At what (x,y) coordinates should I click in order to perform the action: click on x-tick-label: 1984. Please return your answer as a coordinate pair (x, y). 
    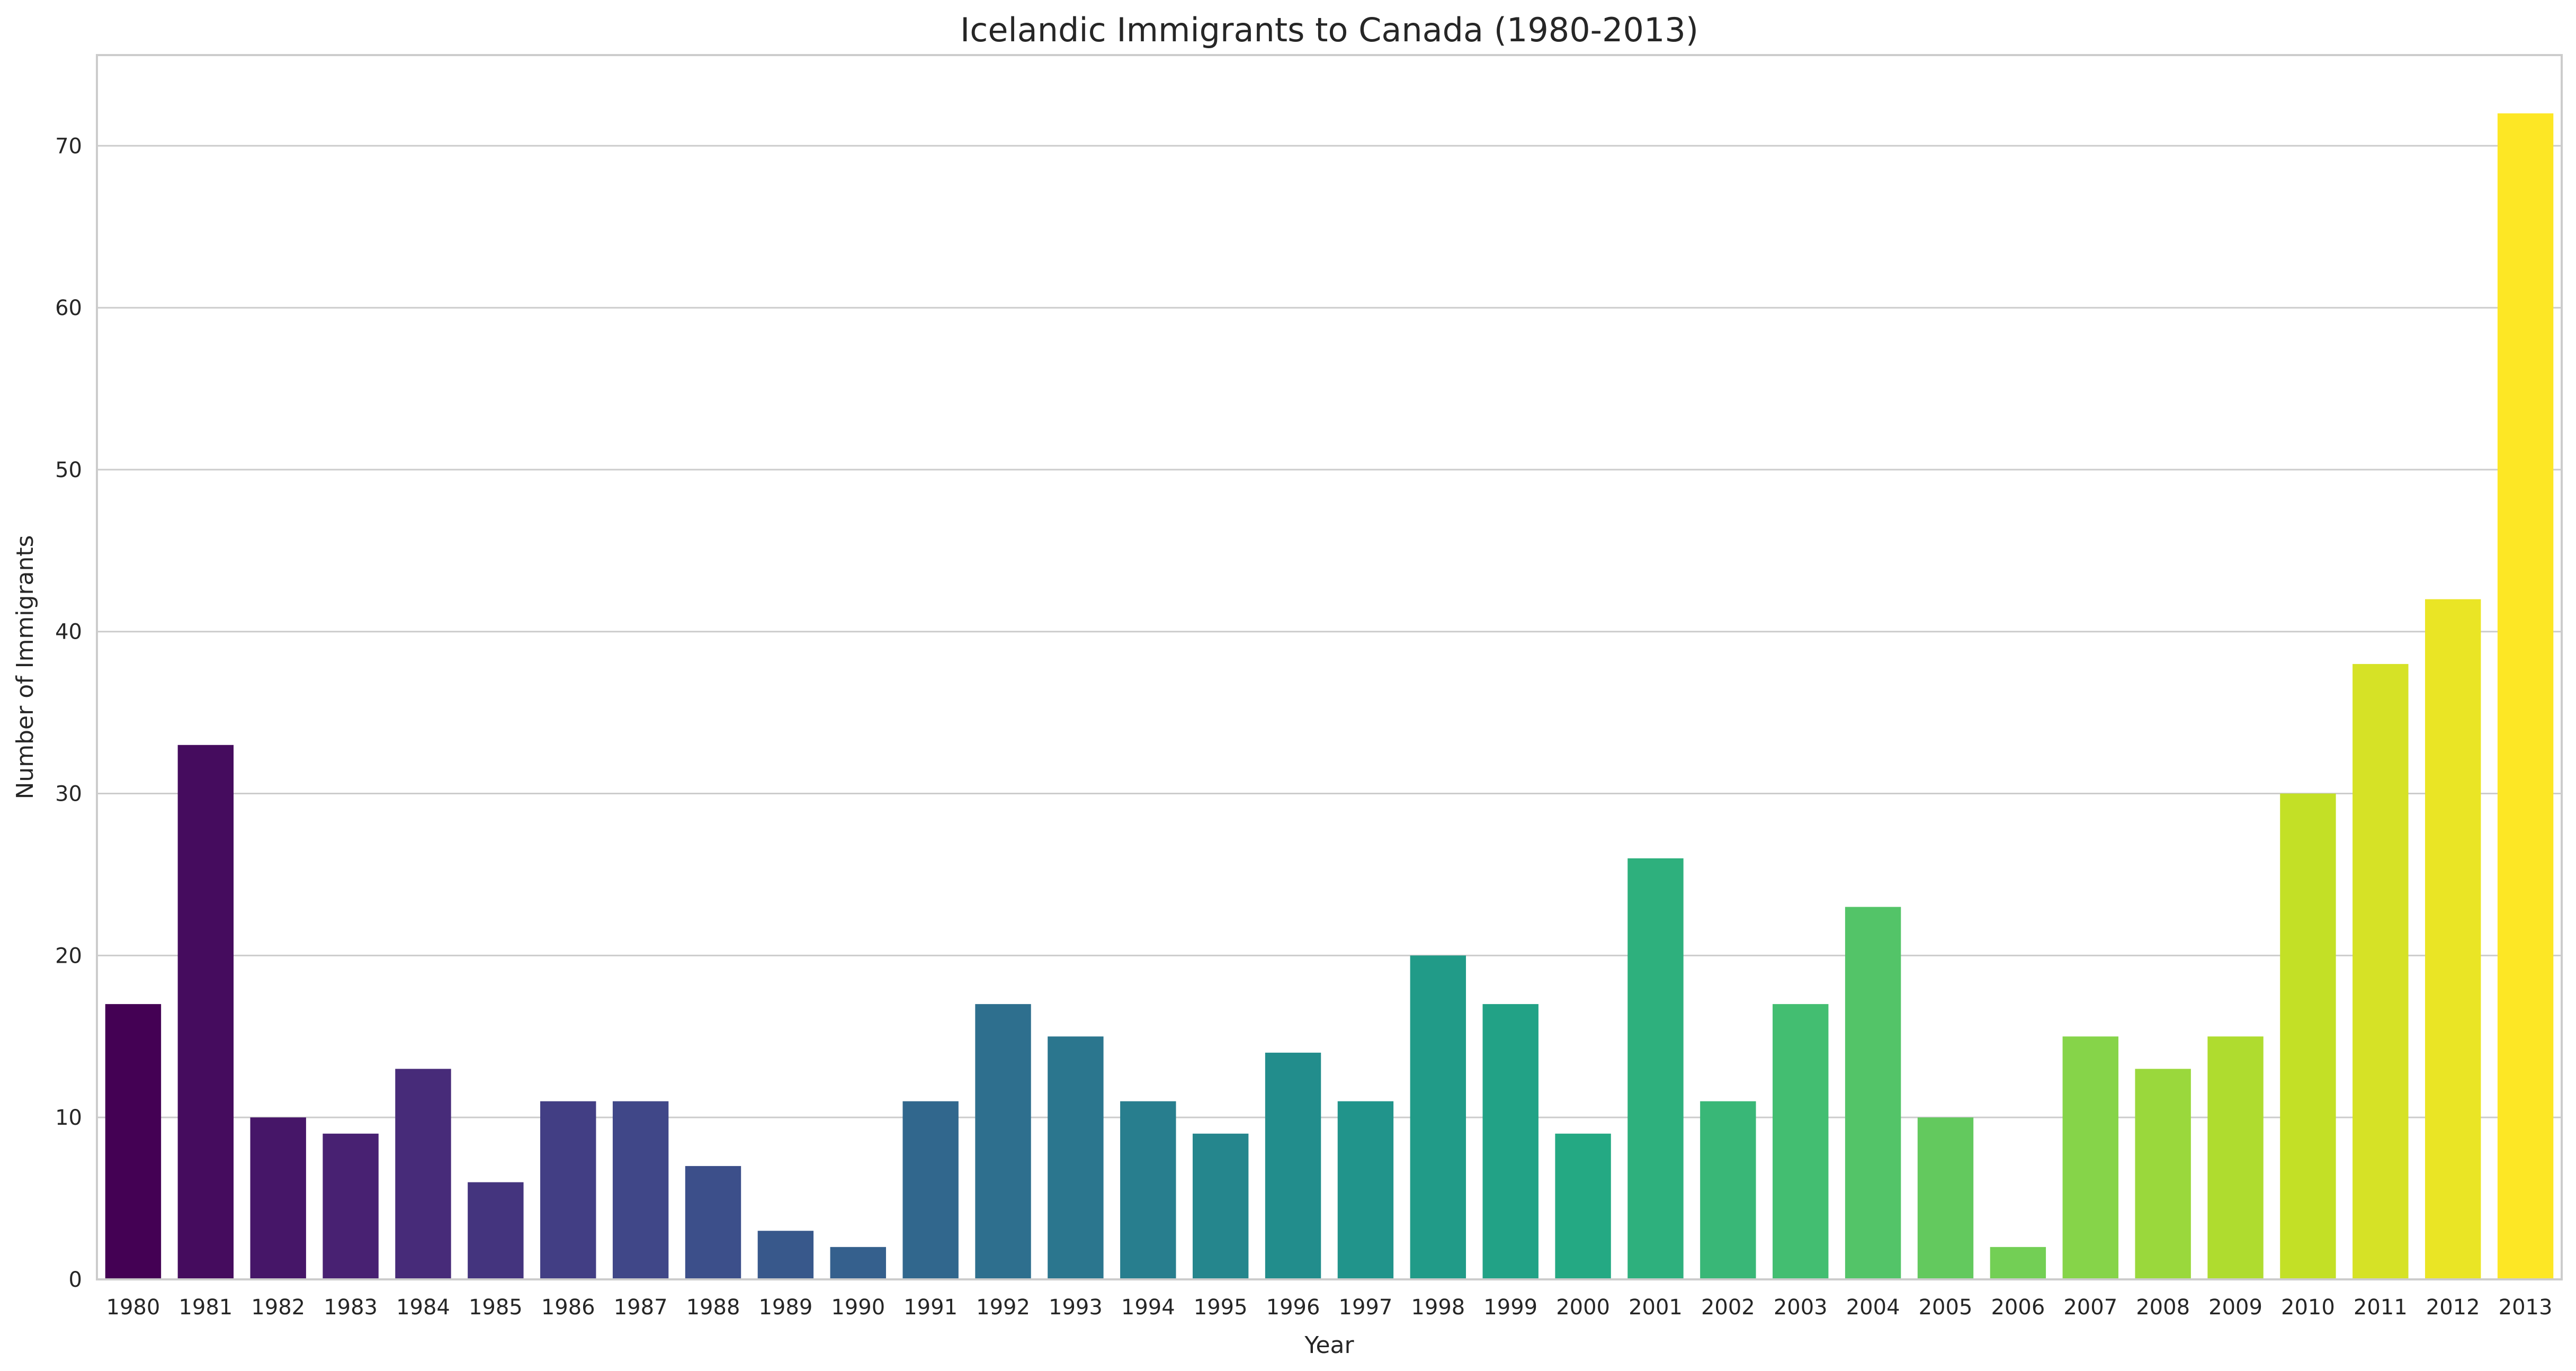
    Looking at the image, I should click on (423, 1307).